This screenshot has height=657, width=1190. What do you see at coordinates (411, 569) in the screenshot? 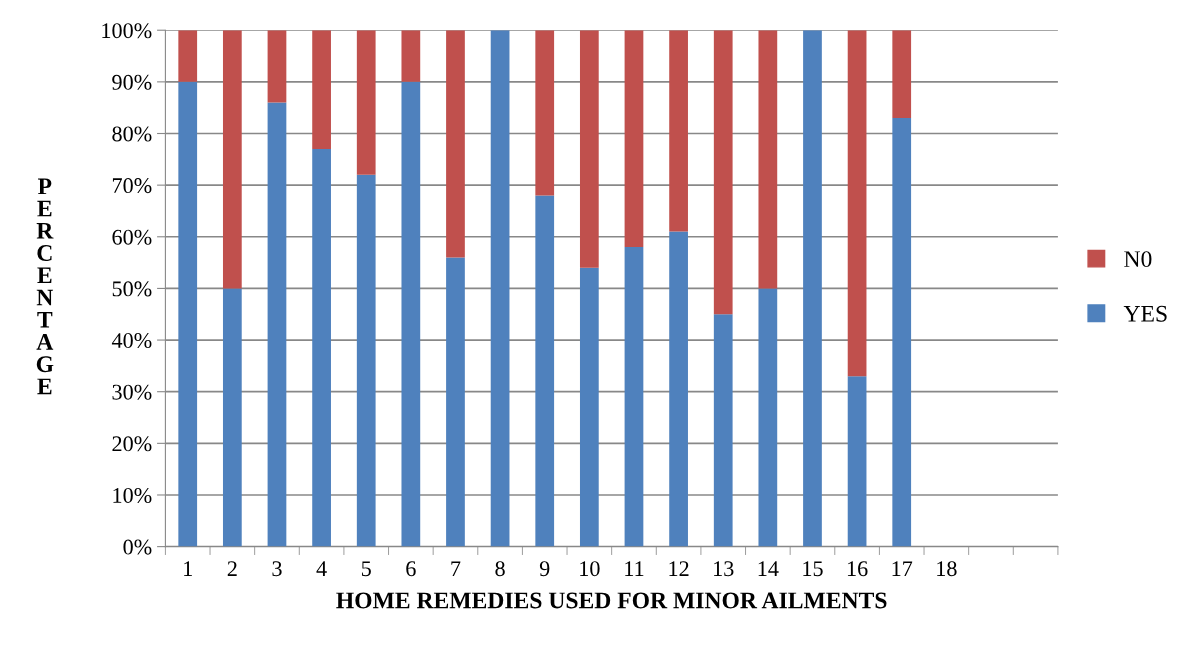
I see `x-tick-label: 6` at bounding box center [411, 569].